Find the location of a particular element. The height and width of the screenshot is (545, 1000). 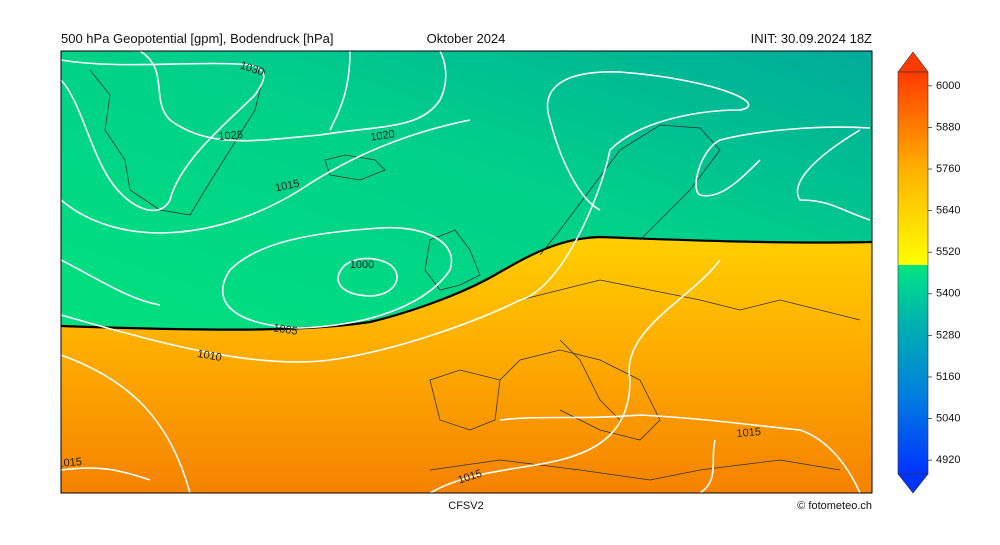

colorbar-tick-label: 5760 is located at coordinates (948, 169).